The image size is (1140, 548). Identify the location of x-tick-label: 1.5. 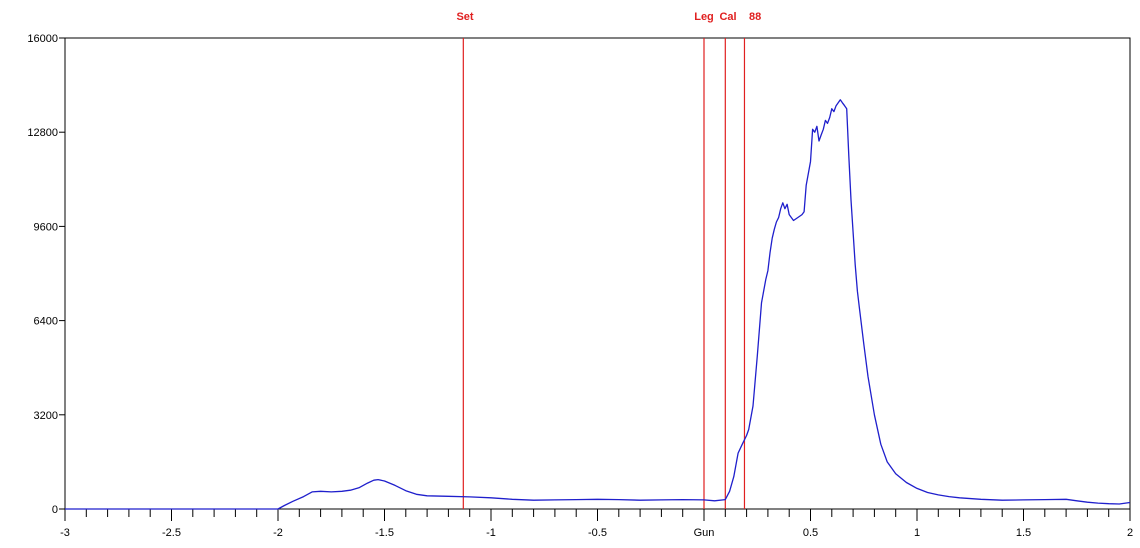
(1023, 533).